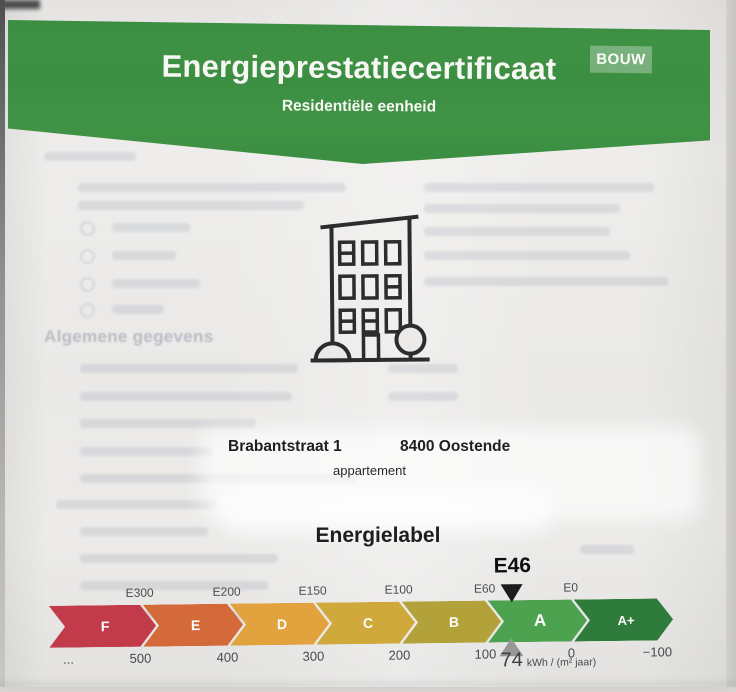  I want to click on address-city: 8400 Oostende, so click(455, 447).